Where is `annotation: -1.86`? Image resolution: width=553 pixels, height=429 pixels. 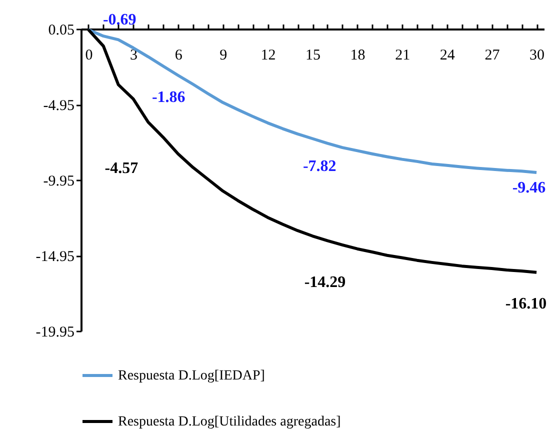 annotation: -1.86 is located at coordinates (169, 97).